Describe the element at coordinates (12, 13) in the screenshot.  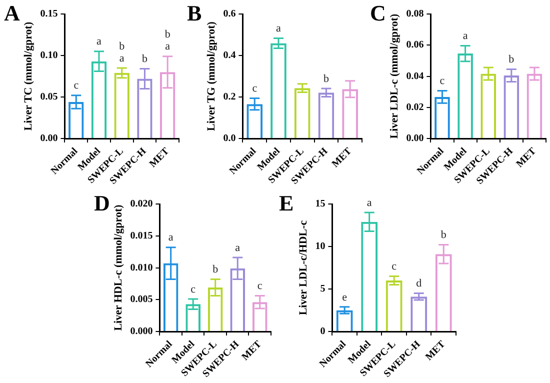
I see `chart-title: A` at that location.